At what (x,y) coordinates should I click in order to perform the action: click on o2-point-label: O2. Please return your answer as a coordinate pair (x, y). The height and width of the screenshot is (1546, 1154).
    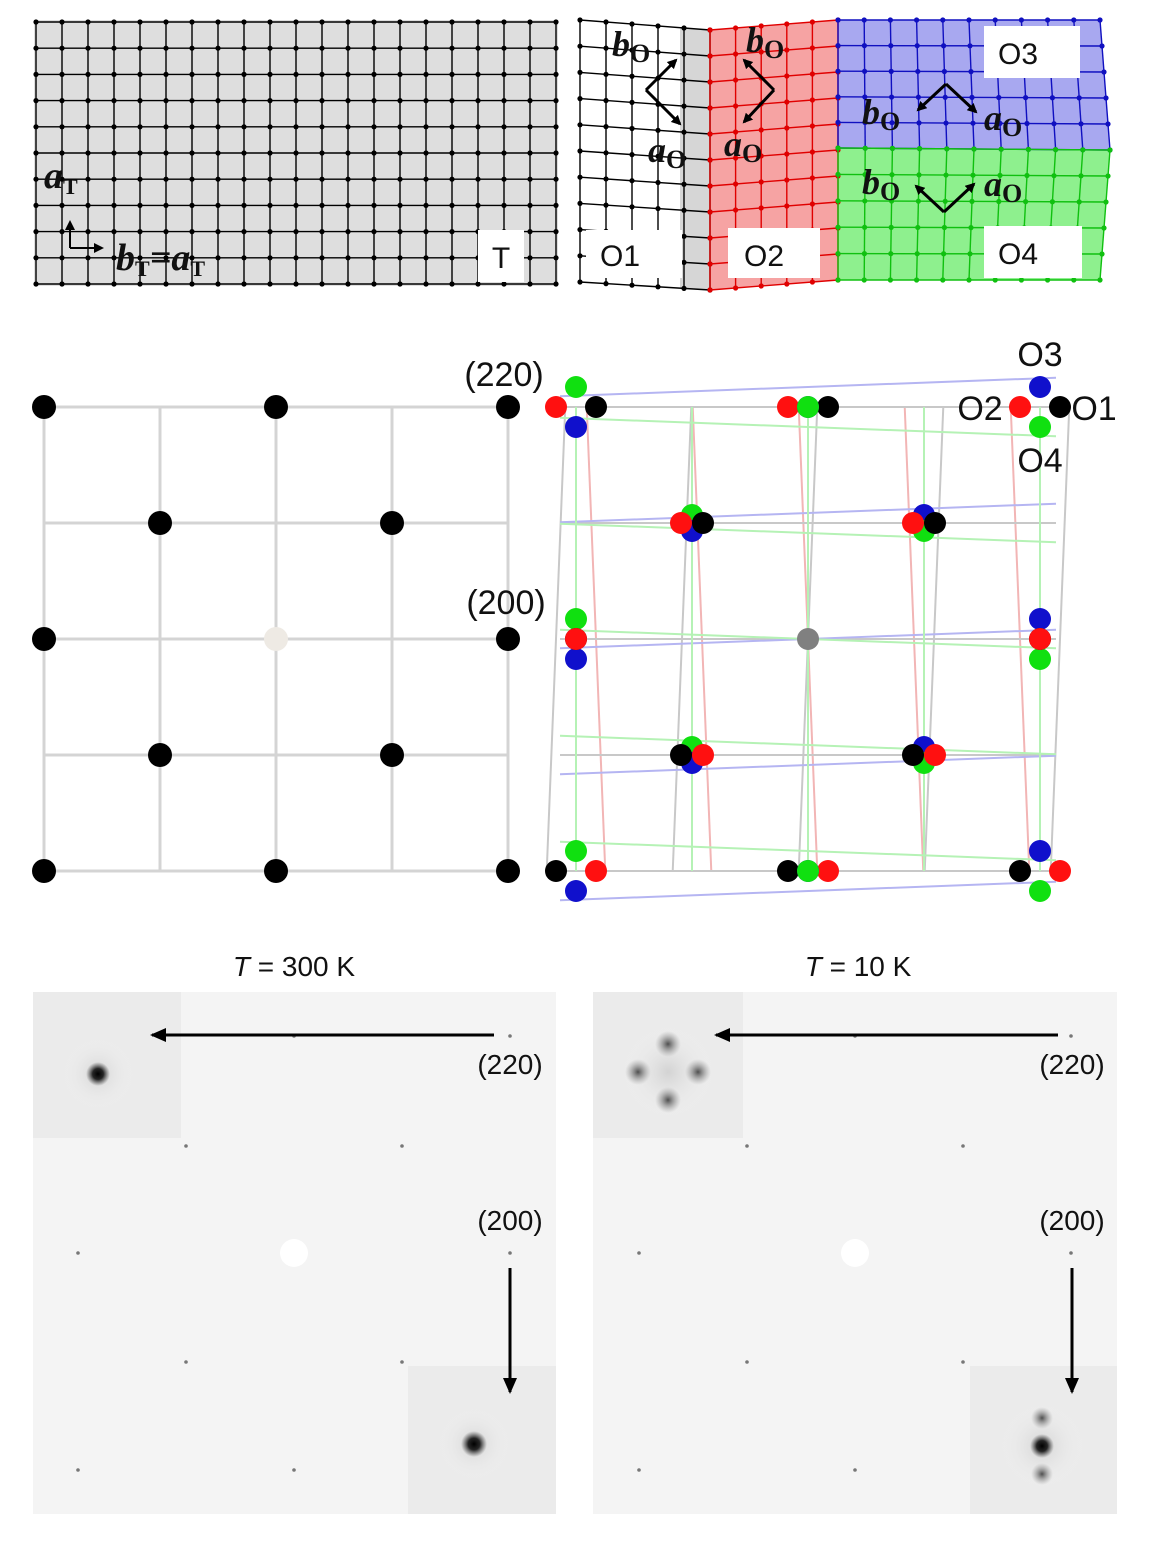
    Looking at the image, I should click on (979, 409).